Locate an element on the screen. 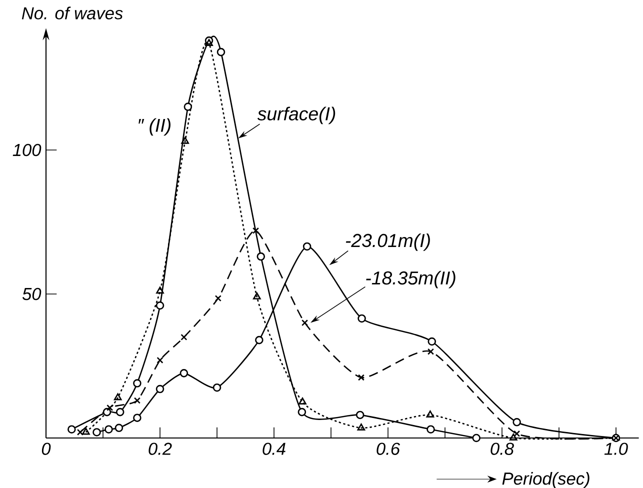  x-tick-label: 0.6 is located at coordinates (388, 448).